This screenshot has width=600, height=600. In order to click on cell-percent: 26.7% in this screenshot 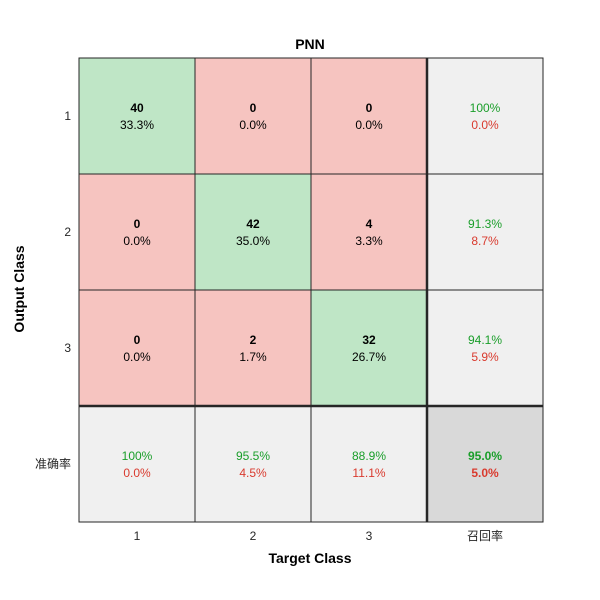, I will do `click(369, 357)`.